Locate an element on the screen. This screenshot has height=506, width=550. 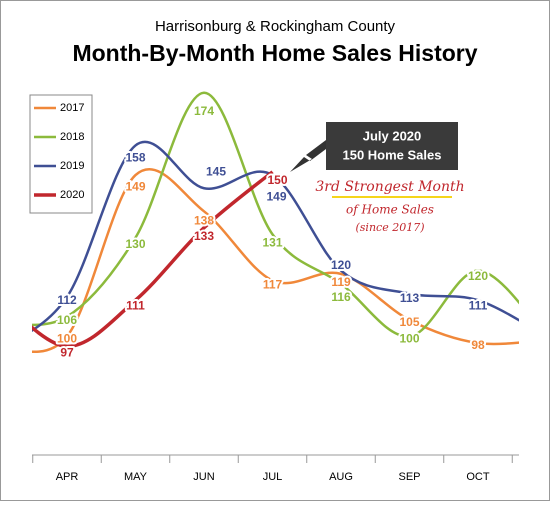
data-label: 112 is located at coordinates (67, 300).